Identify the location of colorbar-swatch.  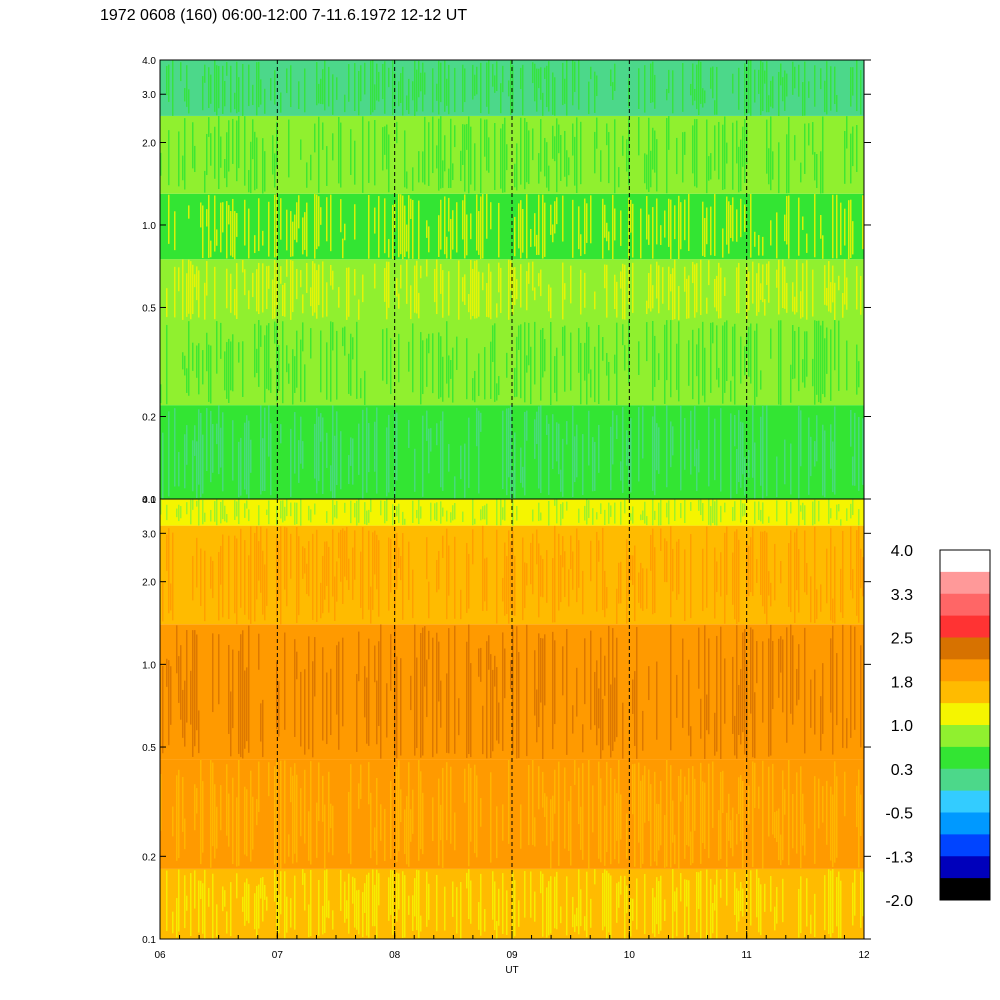
(965, 823).